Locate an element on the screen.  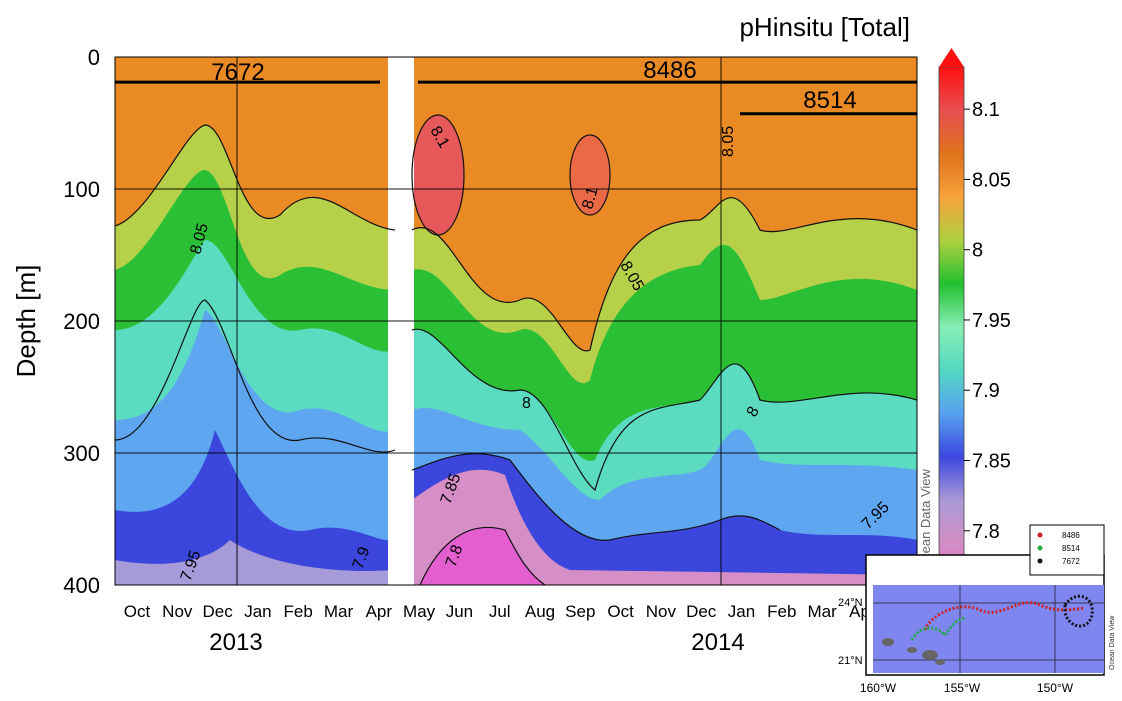
colorbar-tick-label: 7.85 is located at coordinates (991, 462).